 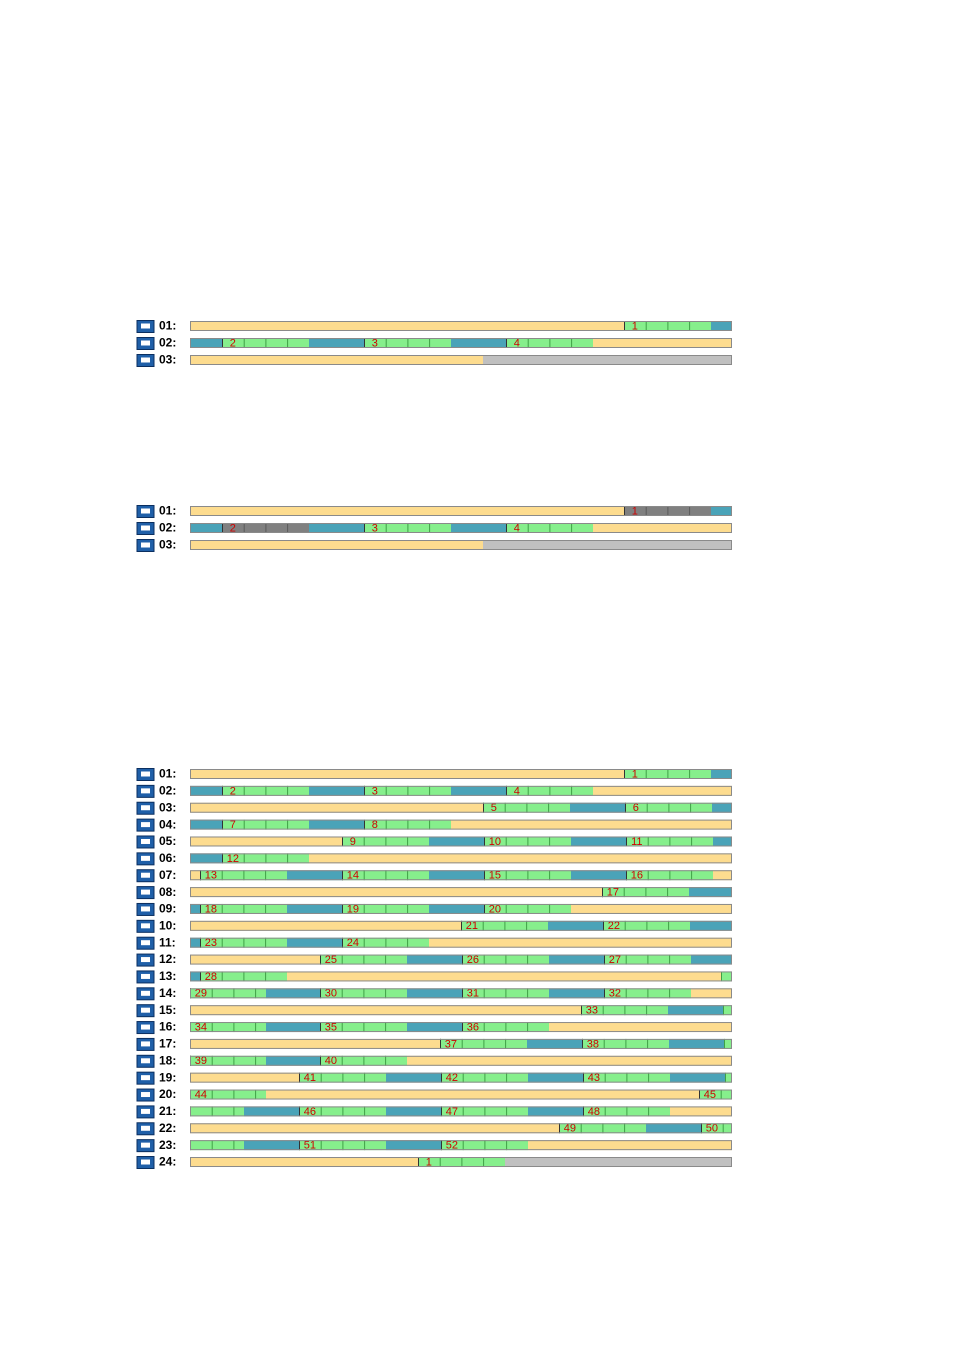 What do you see at coordinates (375, 825) in the screenshot?
I see `file-number: 8` at bounding box center [375, 825].